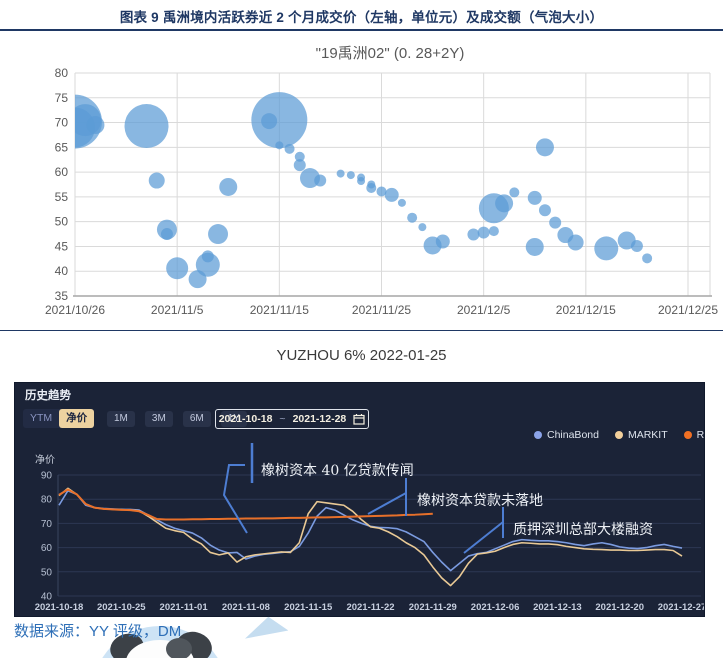 This screenshot has height=658, width=723. Describe the element at coordinates (319, 419) in the screenshot. I see `date-range-end: 2021-12-28` at that location.